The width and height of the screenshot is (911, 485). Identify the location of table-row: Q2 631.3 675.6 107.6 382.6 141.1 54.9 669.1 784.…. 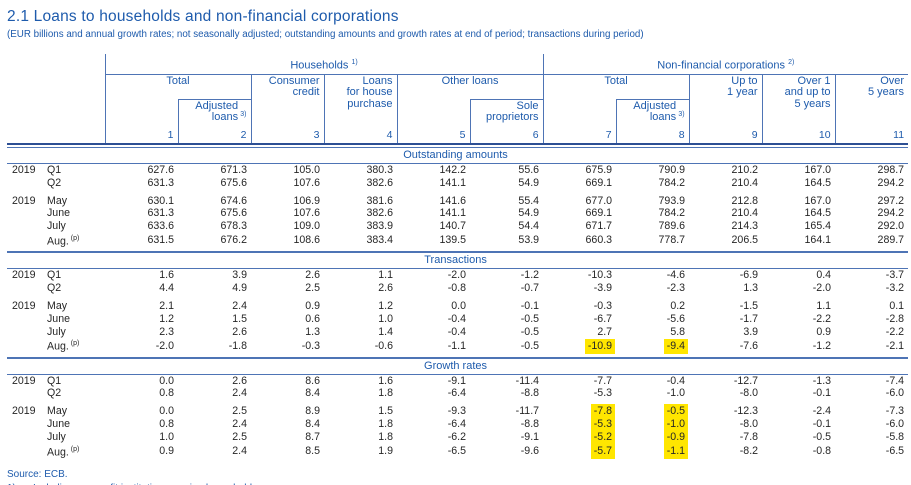
(457, 183).